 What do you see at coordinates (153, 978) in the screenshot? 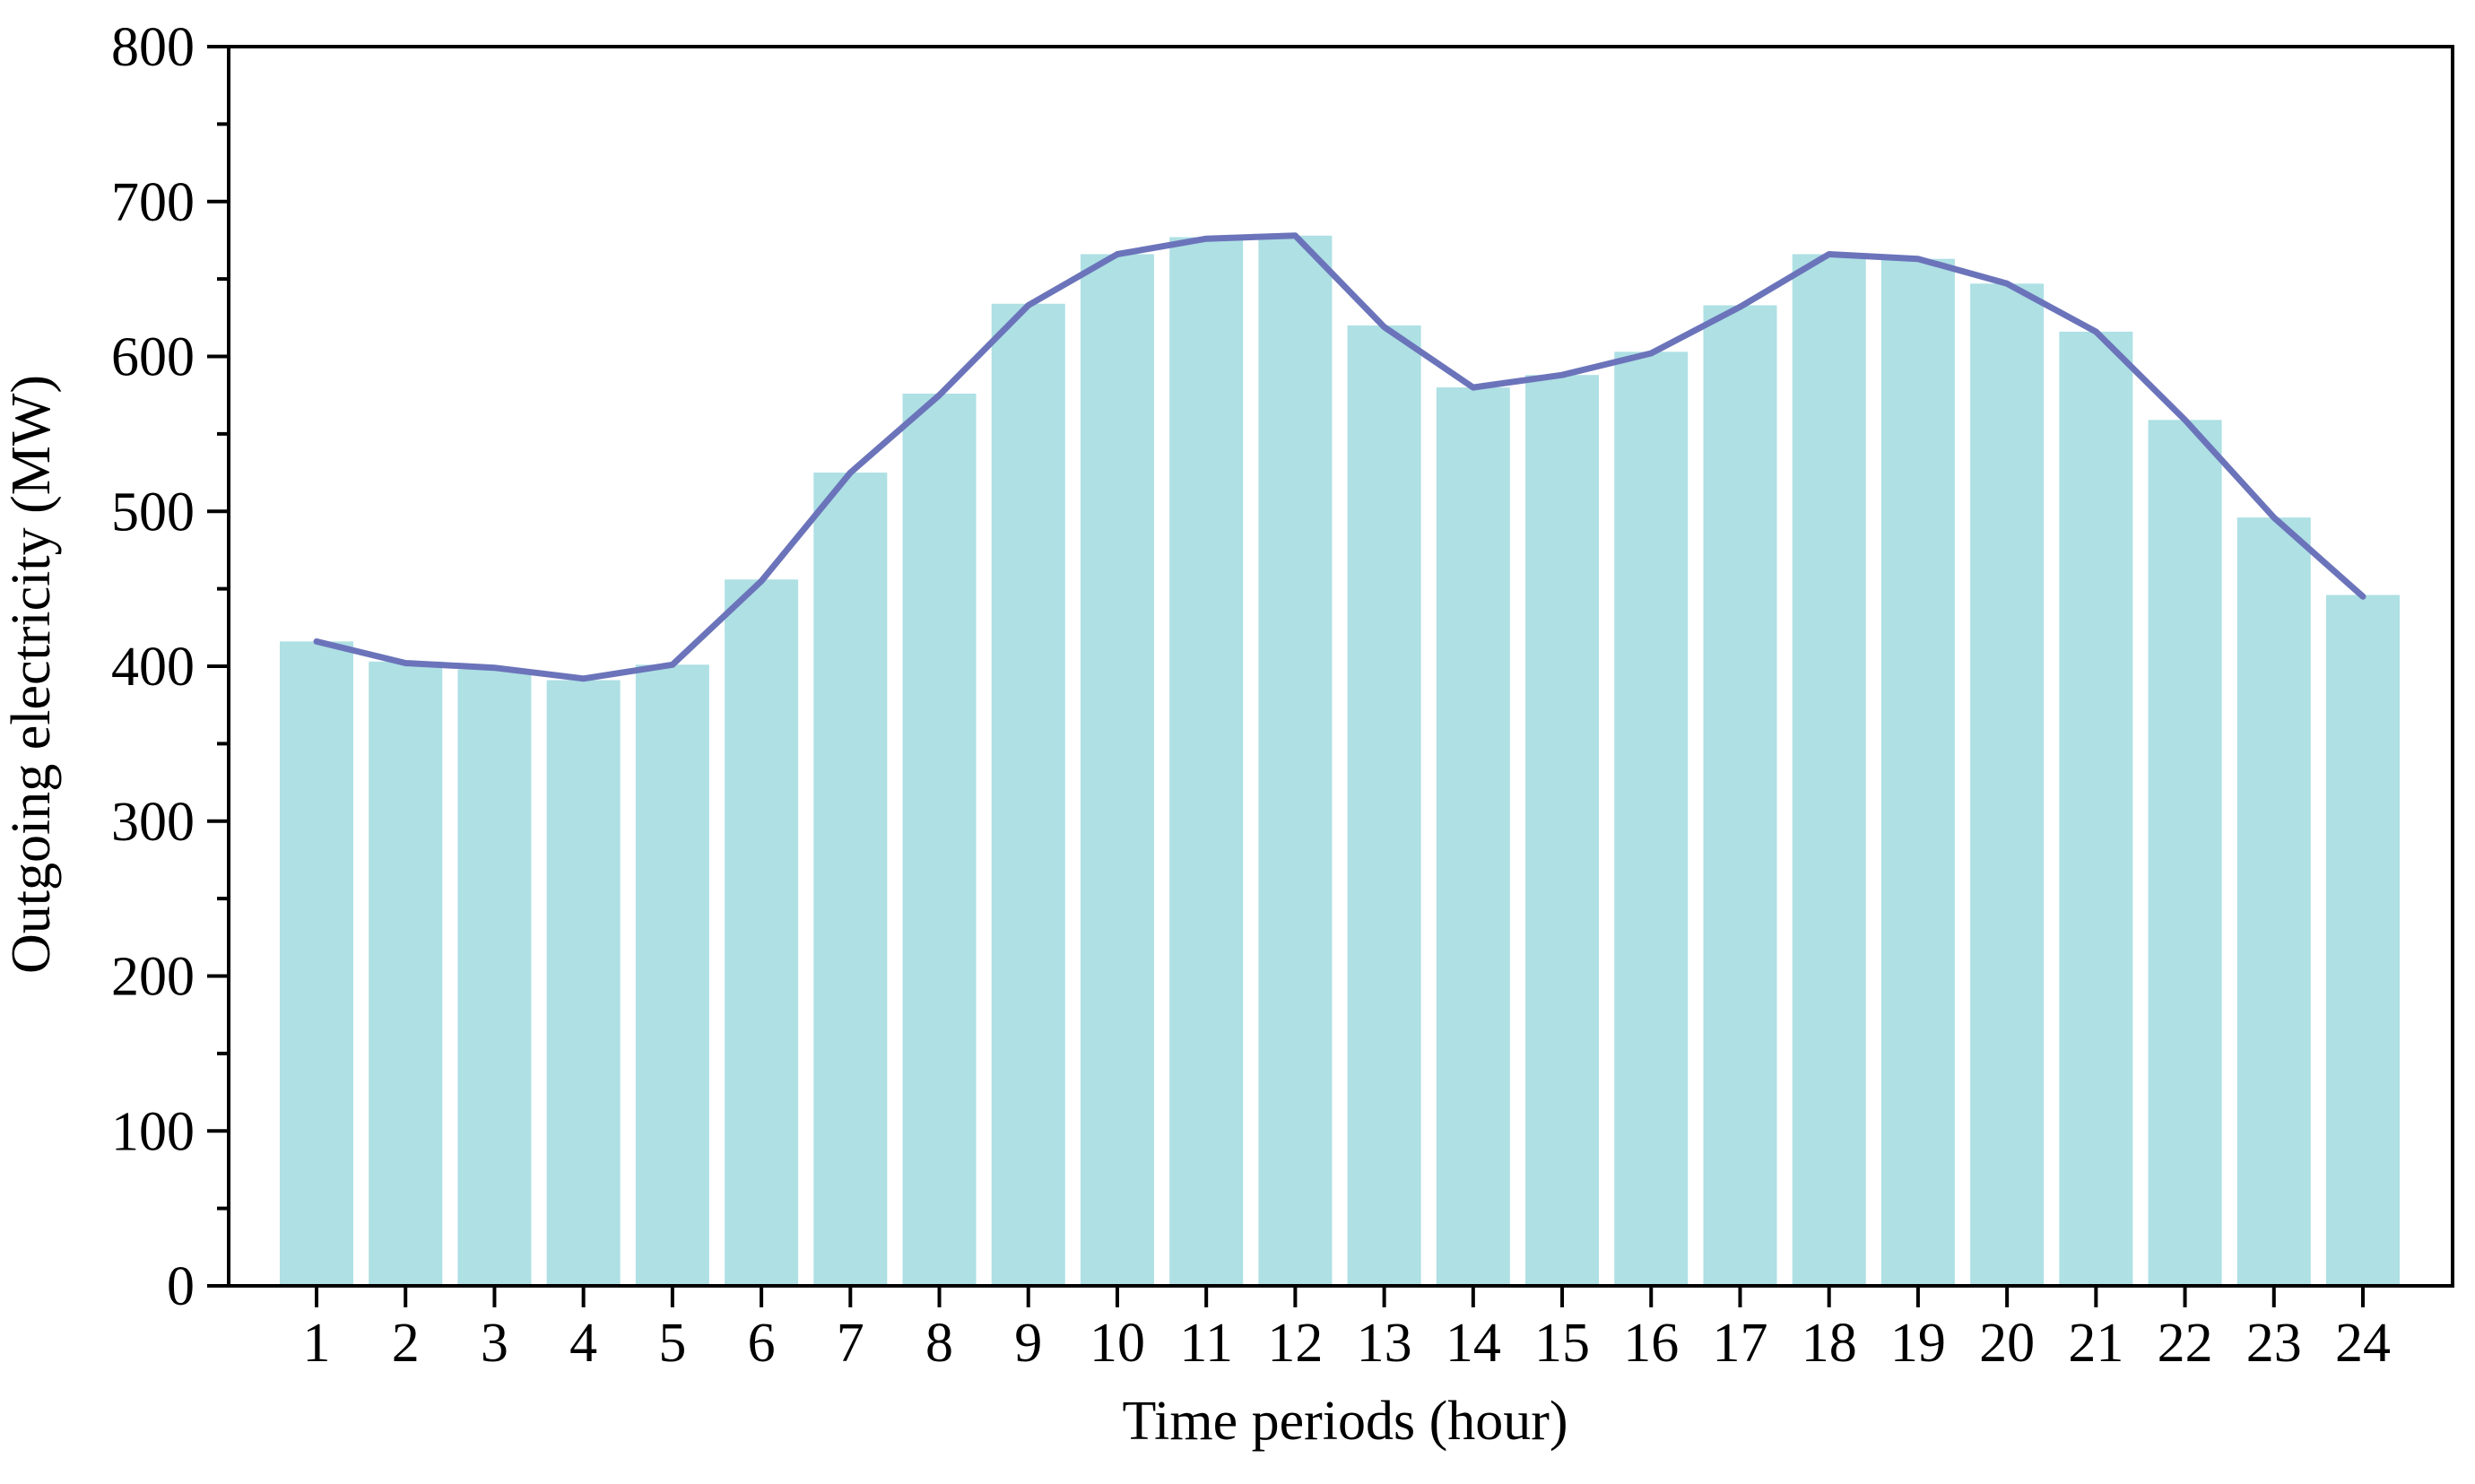
I see `y-tick-label: 200` at bounding box center [153, 978].